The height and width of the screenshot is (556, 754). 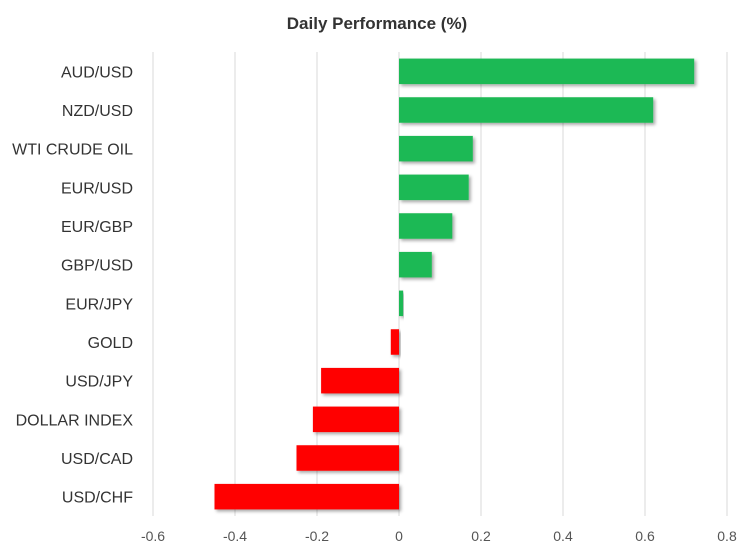 I want to click on category-label: DOLLAR INDEX, so click(x=75, y=420).